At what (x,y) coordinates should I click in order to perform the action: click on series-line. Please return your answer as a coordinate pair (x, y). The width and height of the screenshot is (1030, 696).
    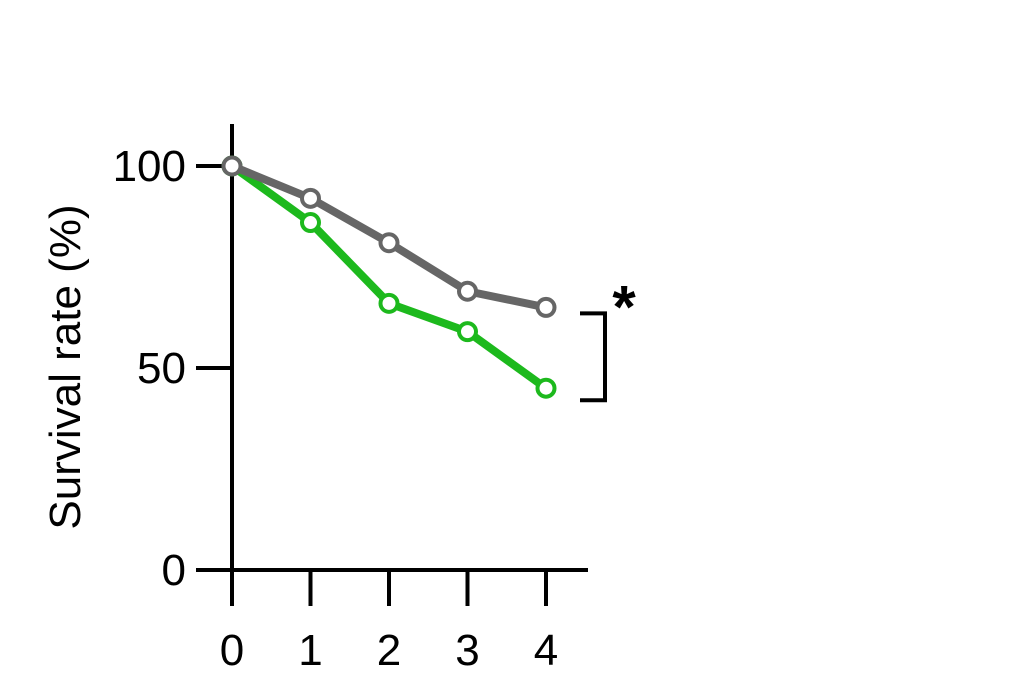
    Looking at the image, I should click on (389, 277).